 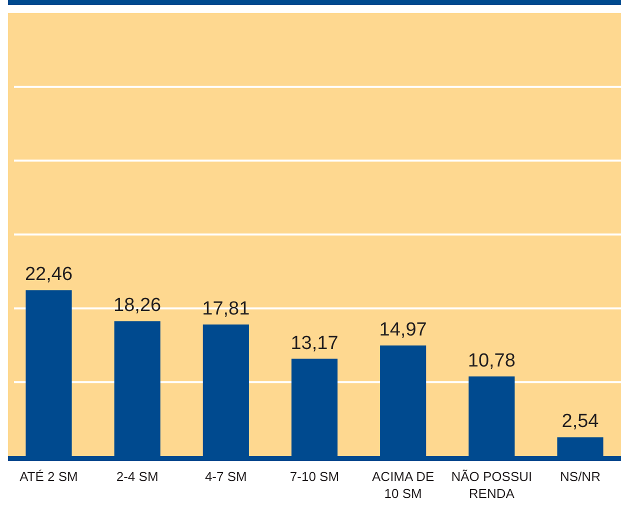 What do you see at coordinates (138, 305) in the screenshot?
I see `data-label: 18,26` at bounding box center [138, 305].